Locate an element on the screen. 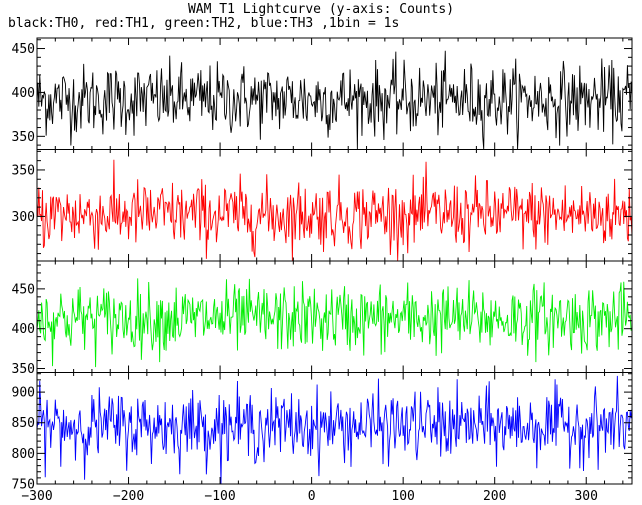  x-tick-label: 0 is located at coordinates (312, 496).